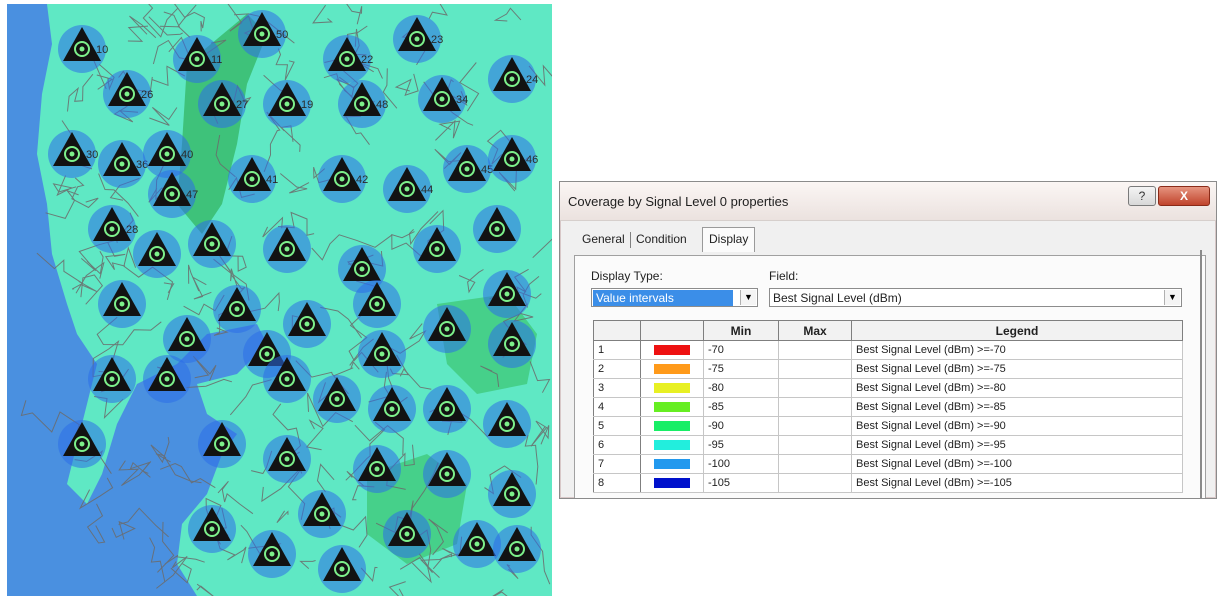  What do you see at coordinates (741, 483) in the screenshot?
I see `row-min: -105` at bounding box center [741, 483].